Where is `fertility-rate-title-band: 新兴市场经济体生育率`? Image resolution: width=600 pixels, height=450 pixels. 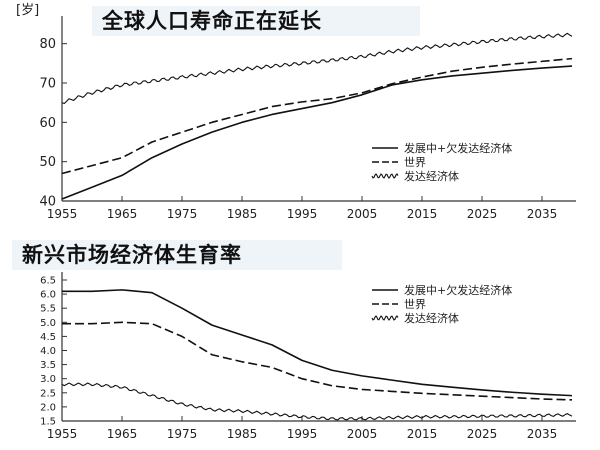 fertility-rate-title-band: 新兴市场经济体生育率 is located at coordinates (177, 255).